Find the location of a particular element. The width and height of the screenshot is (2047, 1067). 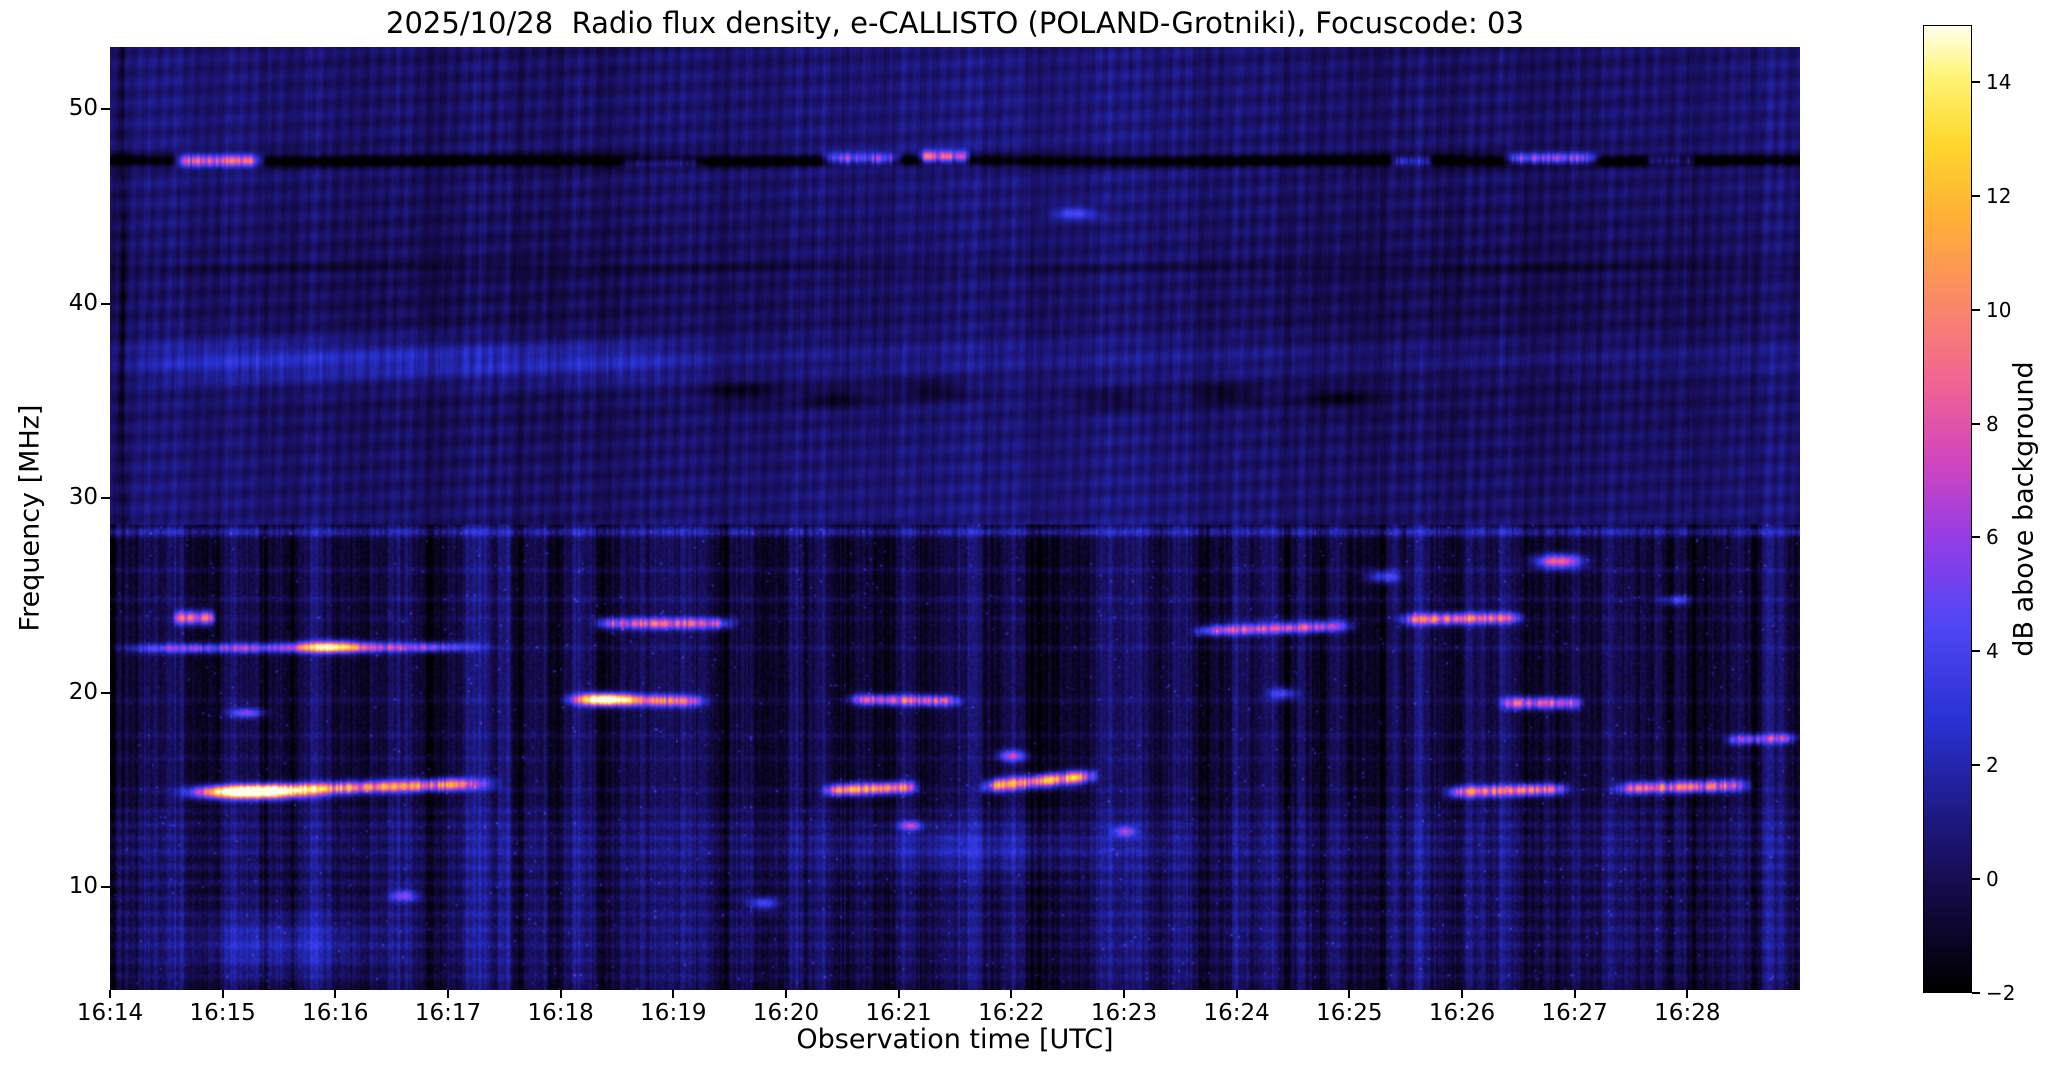

x-axis-label: Observation time [UTC] is located at coordinates (955, 1039).